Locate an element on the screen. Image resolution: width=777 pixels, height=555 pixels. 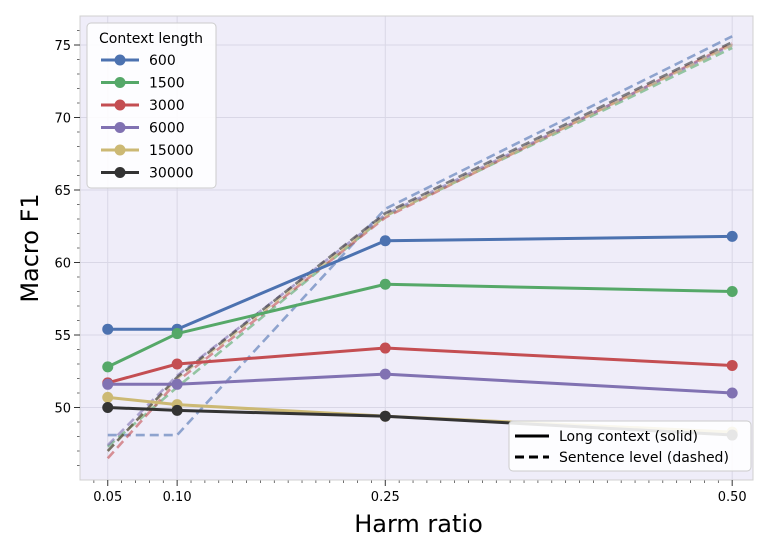
legend-label-1500: 1500 is located at coordinates (167, 84).